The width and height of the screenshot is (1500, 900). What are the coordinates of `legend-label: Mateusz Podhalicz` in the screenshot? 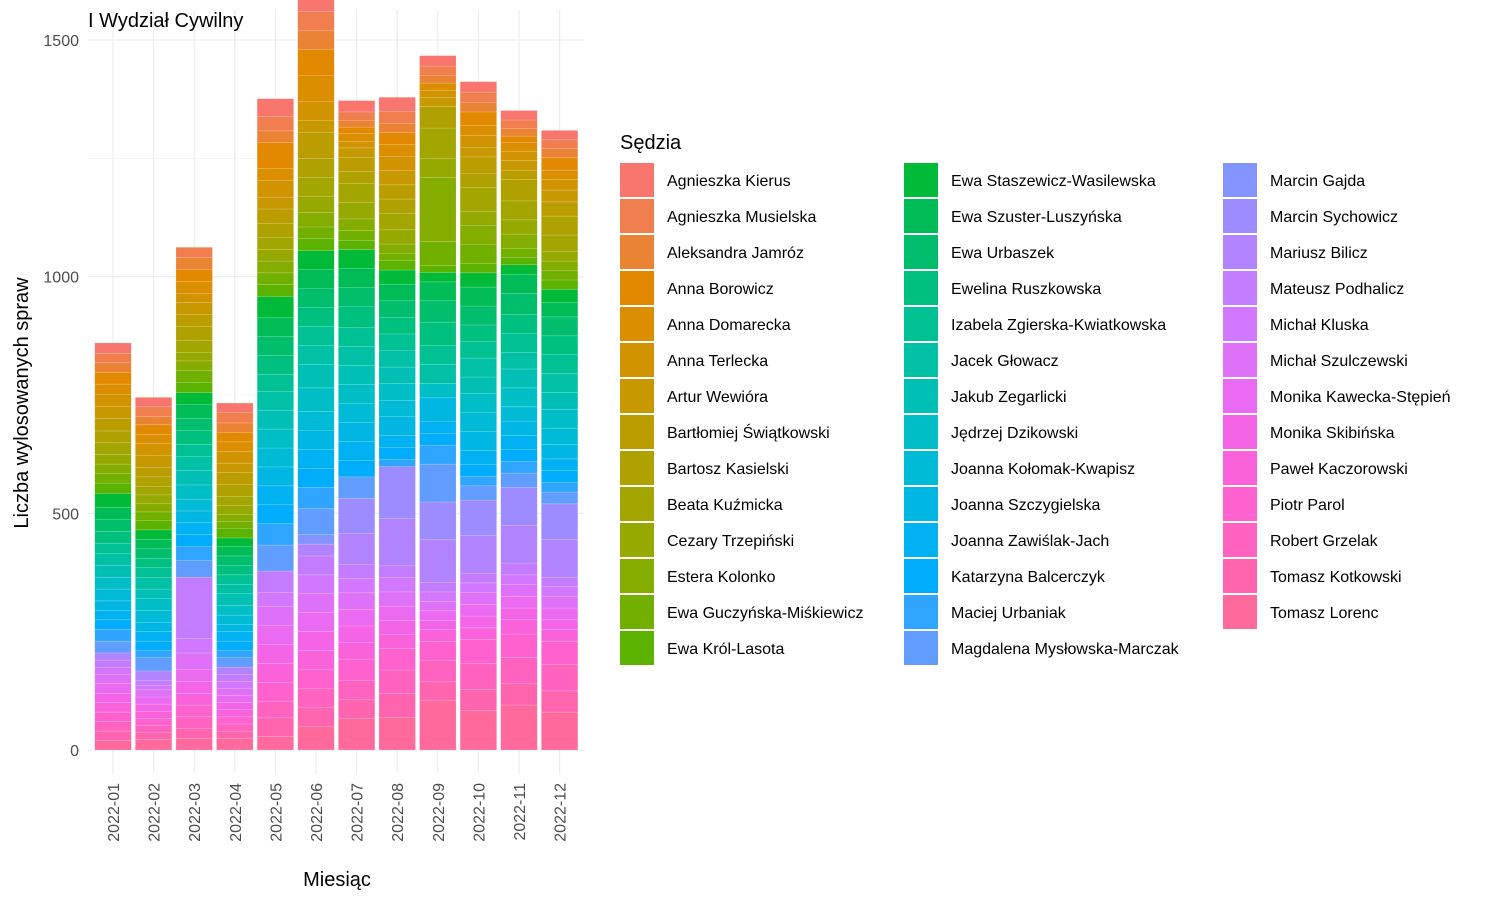 It's located at (1337, 289).